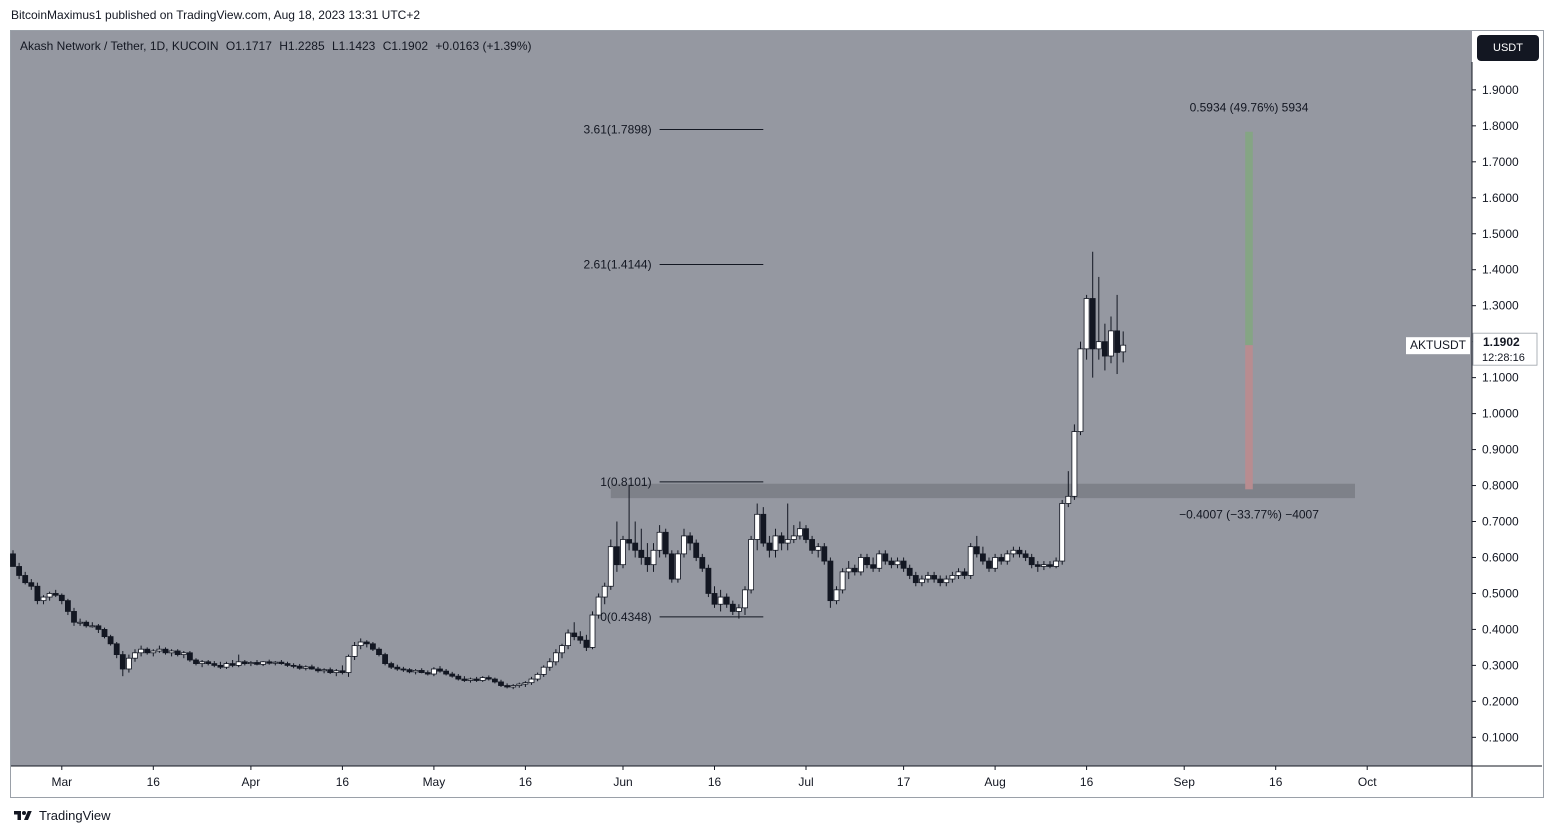  Describe the element at coordinates (1500, 665) in the screenshot. I see `price-tick-label: 0.3000` at that location.